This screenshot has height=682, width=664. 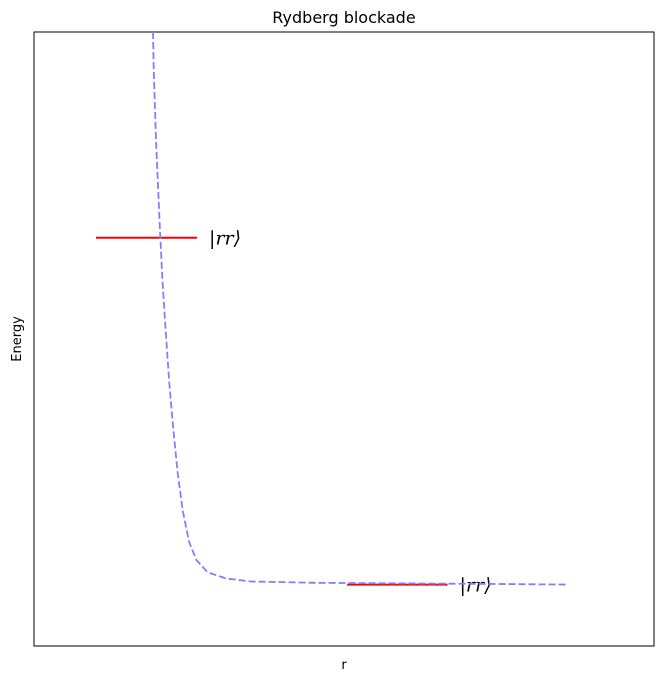 I want to click on x-axis-label: r, so click(x=344, y=665).